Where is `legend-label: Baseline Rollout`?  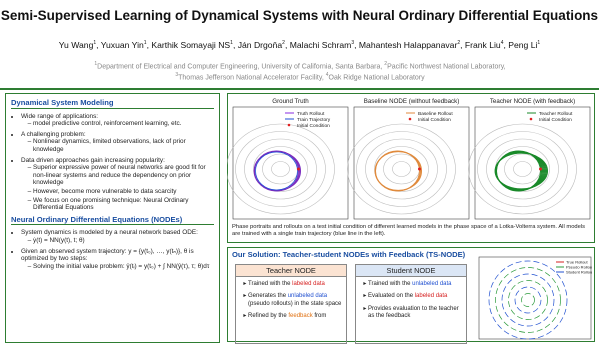
legend-label: Baseline Rollout is located at coordinates (435, 114).